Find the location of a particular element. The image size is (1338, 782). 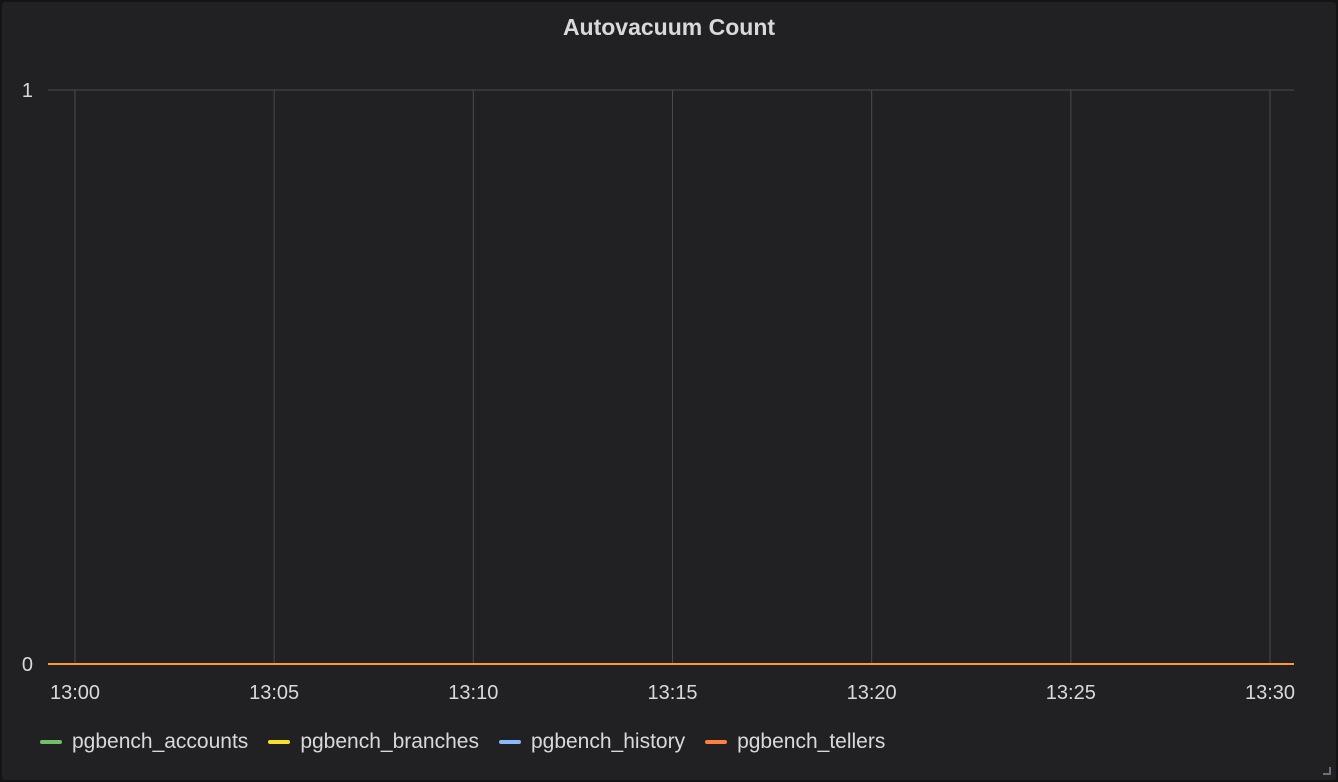

legend-item-pgbench-branches: pgbench_branches is located at coordinates (373, 742).